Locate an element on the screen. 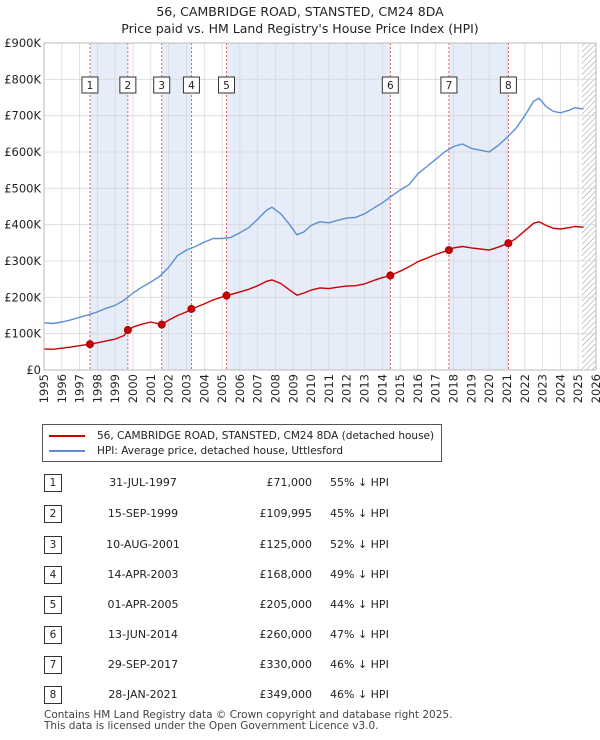  table-row: 1 31-JUL-1997 £71,000 55% ↓ HPI is located at coordinates (224, 484).